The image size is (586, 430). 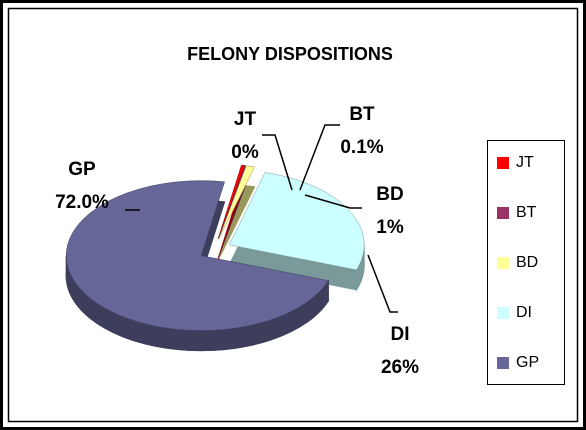 I want to click on data-label-name: BD, so click(x=389, y=194).